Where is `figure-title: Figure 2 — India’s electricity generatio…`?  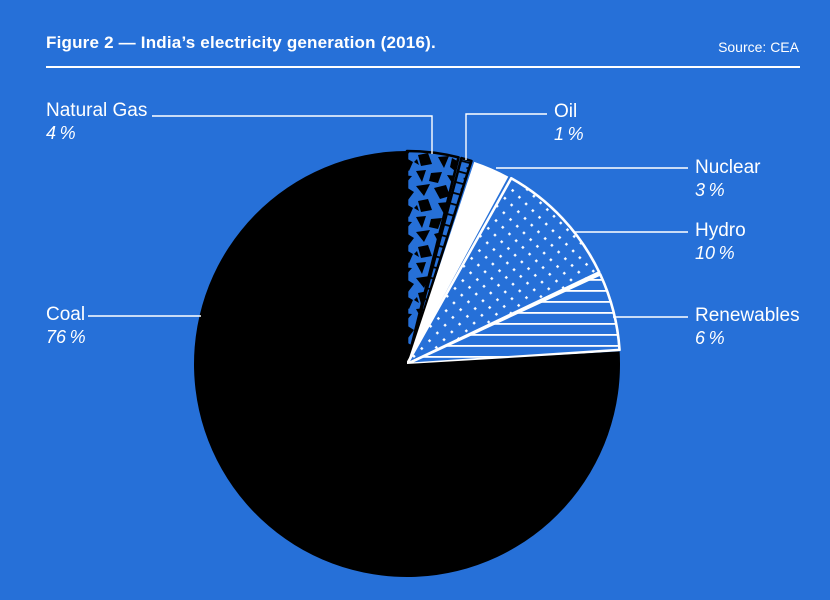 figure-title: Figure 2 — India’s electricity generatio… is located at coordinates (241, 42).